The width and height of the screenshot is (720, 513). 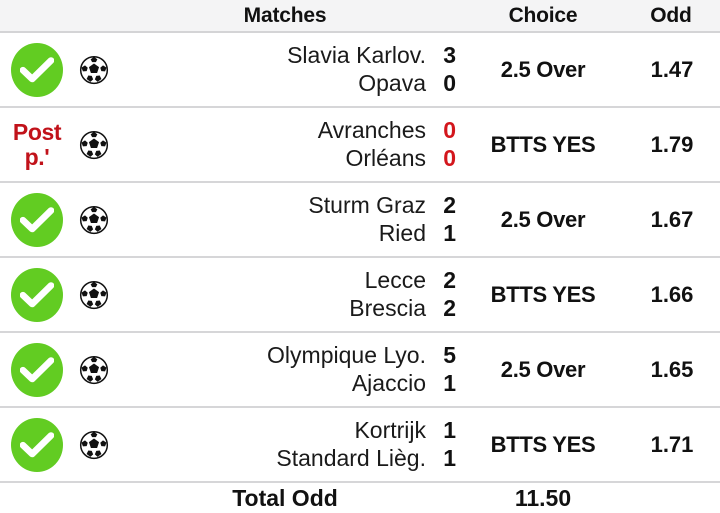 I want to click on home-team-line: Olympique Lyo. 5, so click(x=288, y=355).